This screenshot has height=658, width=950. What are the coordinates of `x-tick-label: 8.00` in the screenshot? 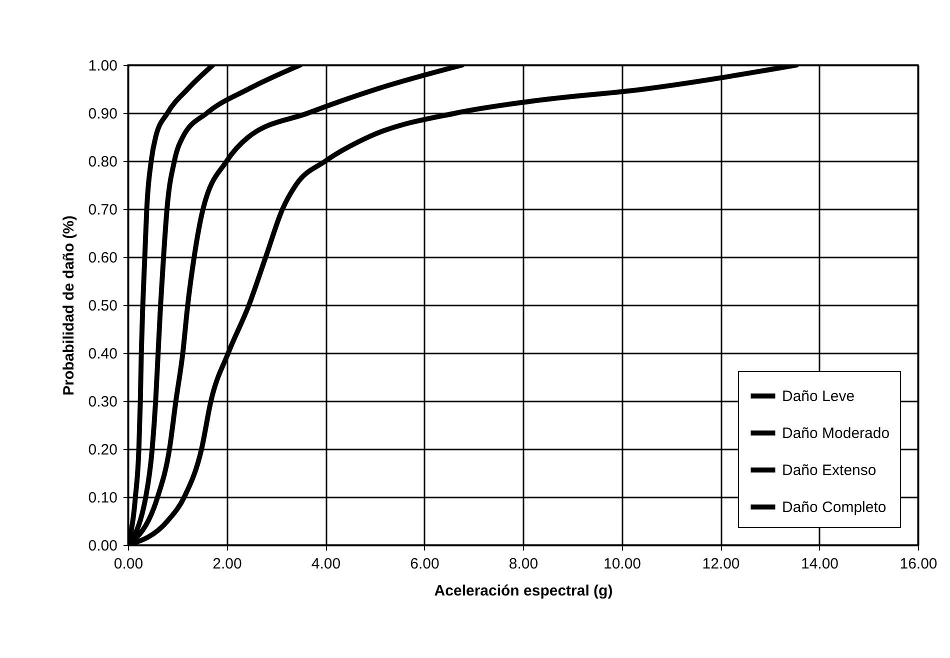 It's located at (523, 564).